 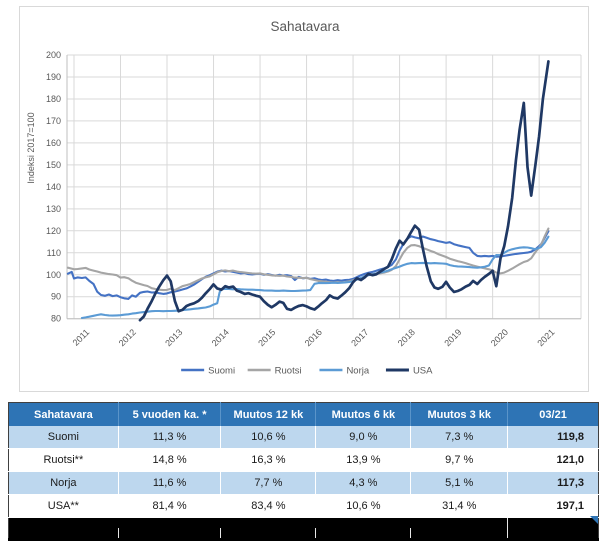 What do you see at coordinates (266, 337) in the screenshot?
I see `x-tick-label: 2015` at bounding box center [266, 337].